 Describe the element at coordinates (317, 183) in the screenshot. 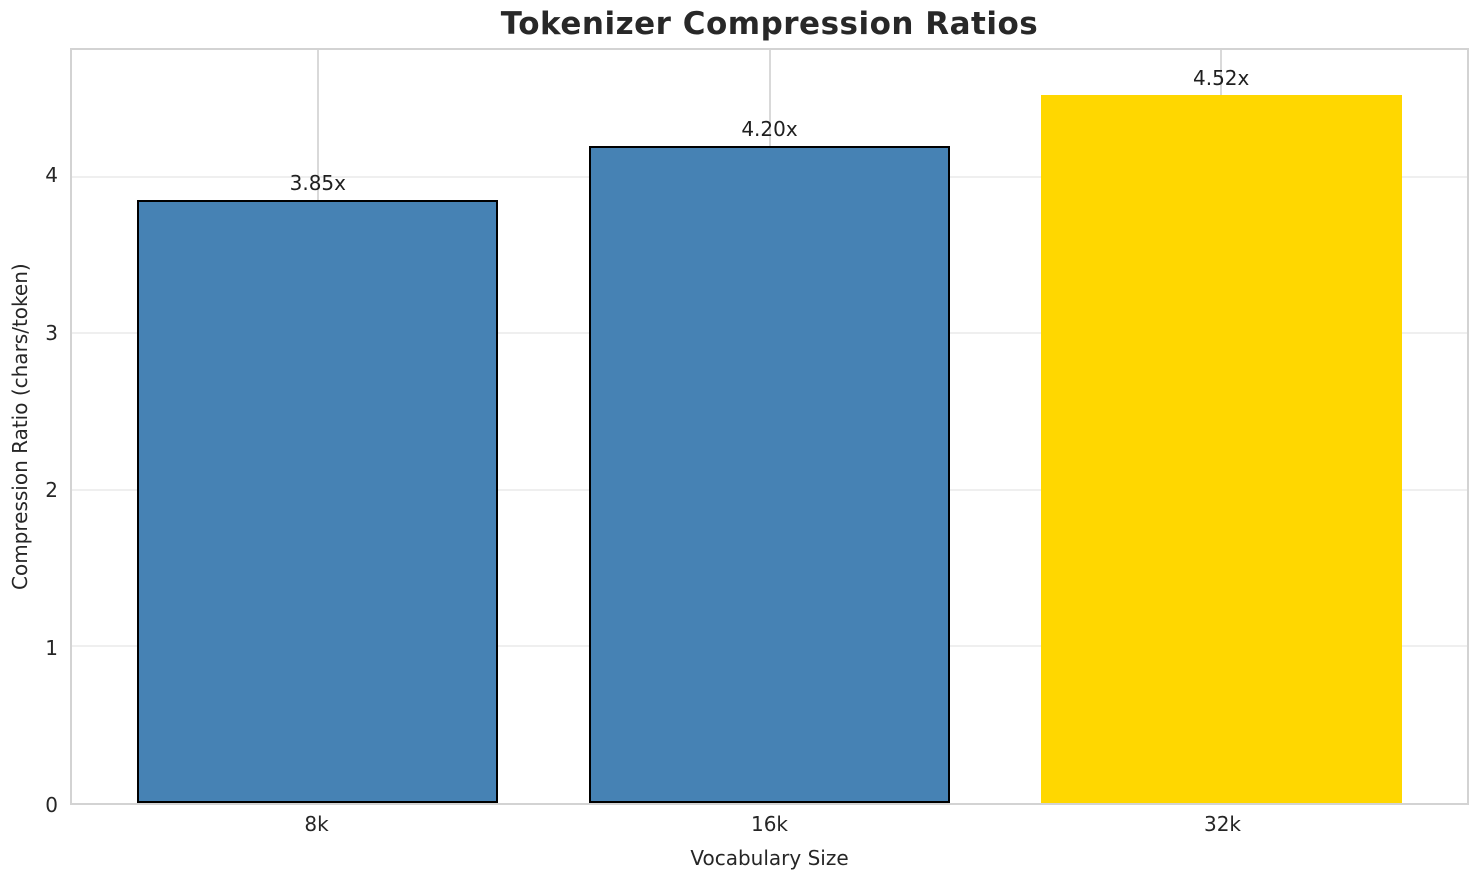

I see `bar-value-label: 3.85x` at that location.